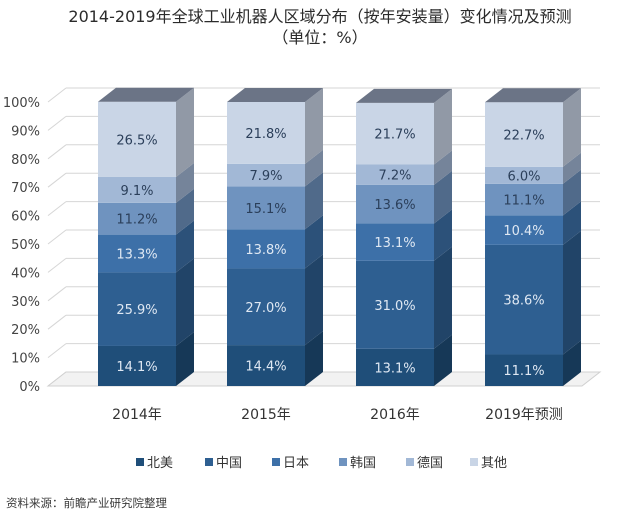  Describe the element at coordinates (25, 359) in the screenshot. I see `y-tick-label: 10%` at that location.